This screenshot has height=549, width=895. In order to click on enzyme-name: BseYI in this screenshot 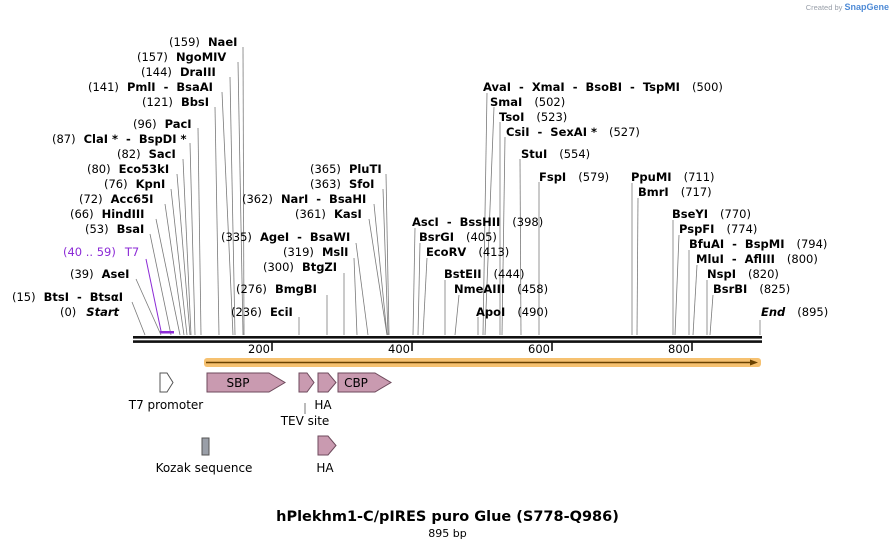, I will do `click(690, 214)`.